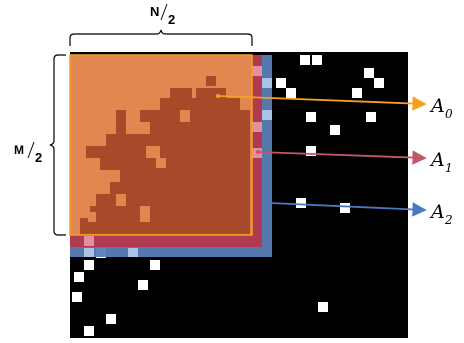 The width and height of the screenshot is (464, 343). Describe the element at coordinates (437, 106) in the screenshot. I see `a0-base: A` at that location.